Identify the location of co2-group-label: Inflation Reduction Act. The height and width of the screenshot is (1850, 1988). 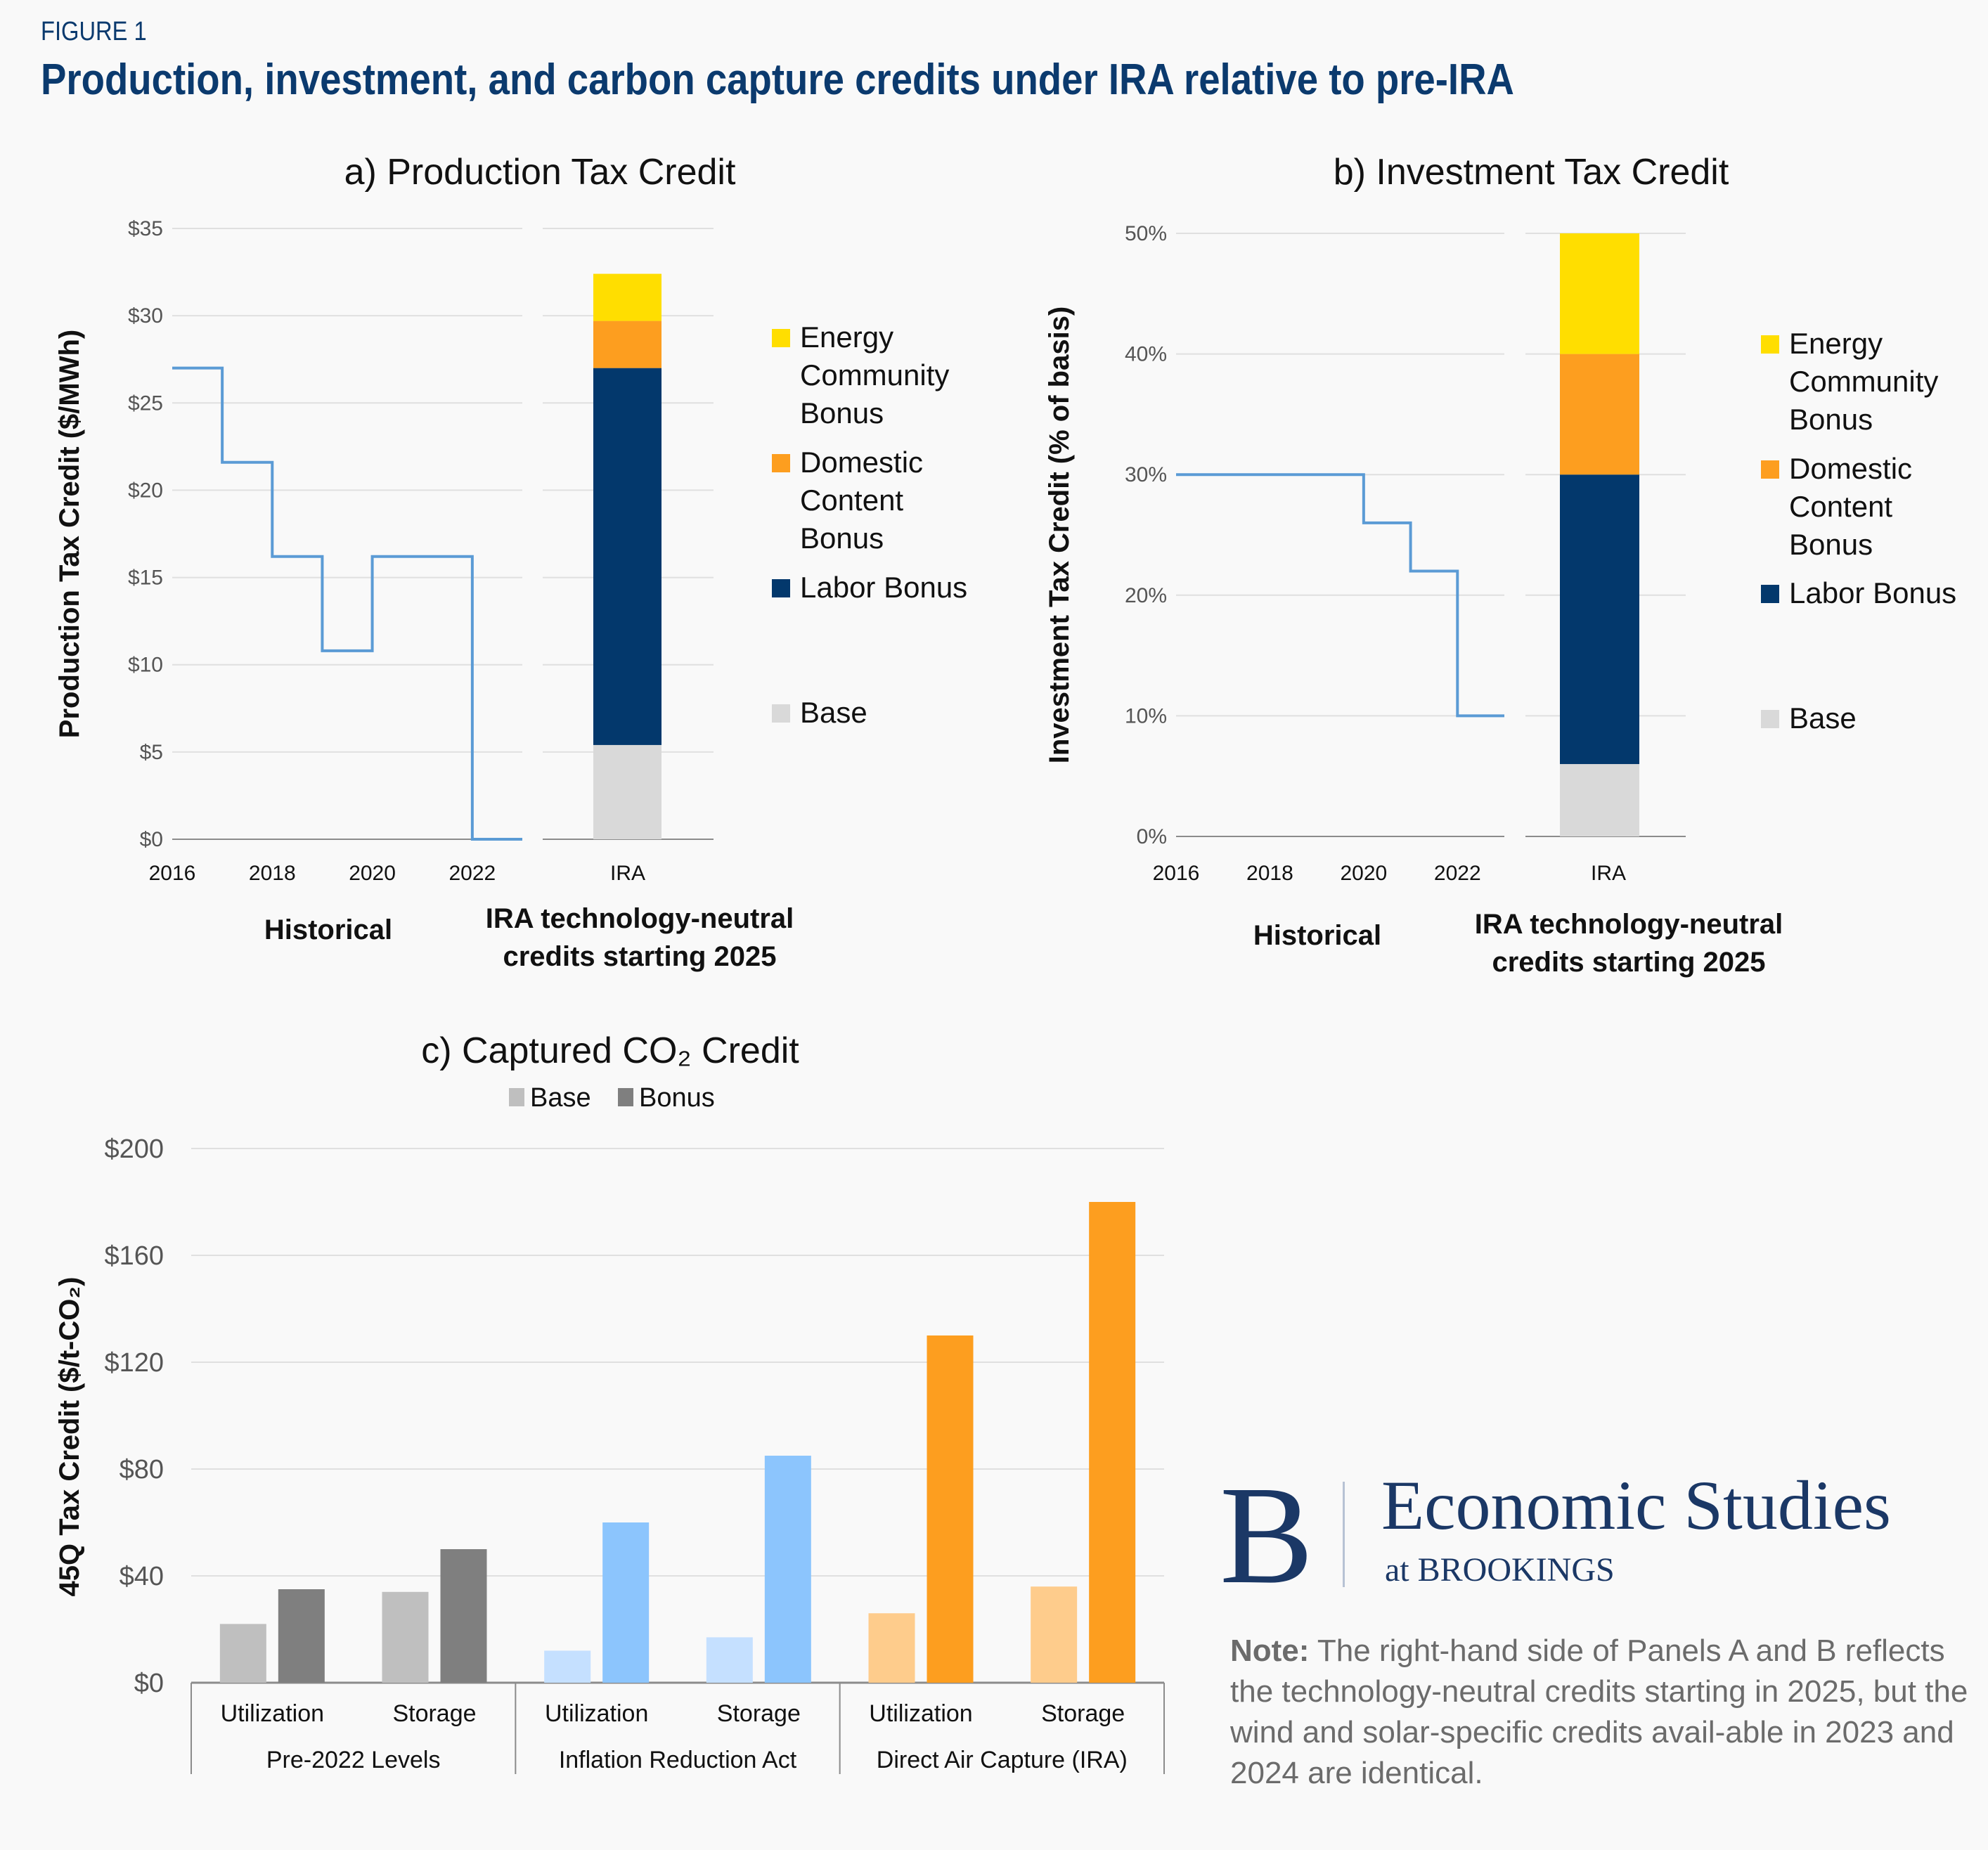
(678, 1760).